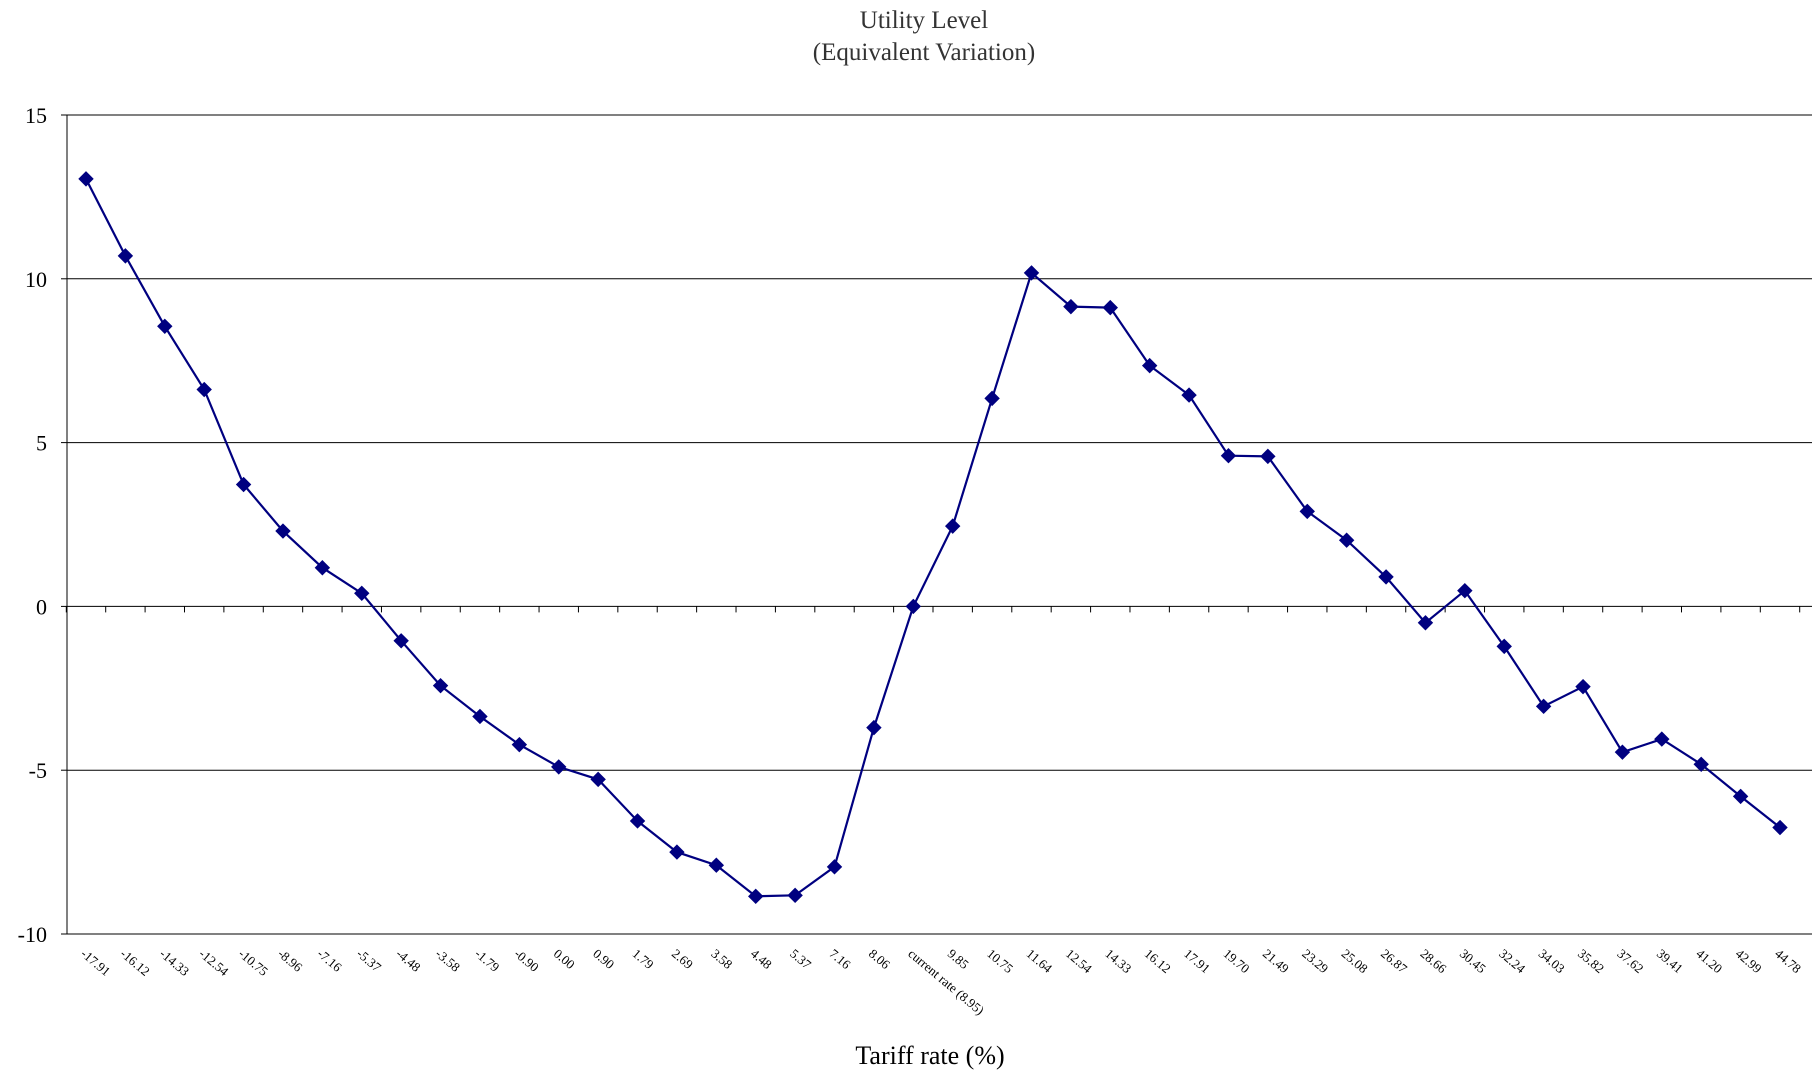 This screenshot has height=1070, width=1816. I want to click on x-tick-label: 34.03, so click(1552, 961).